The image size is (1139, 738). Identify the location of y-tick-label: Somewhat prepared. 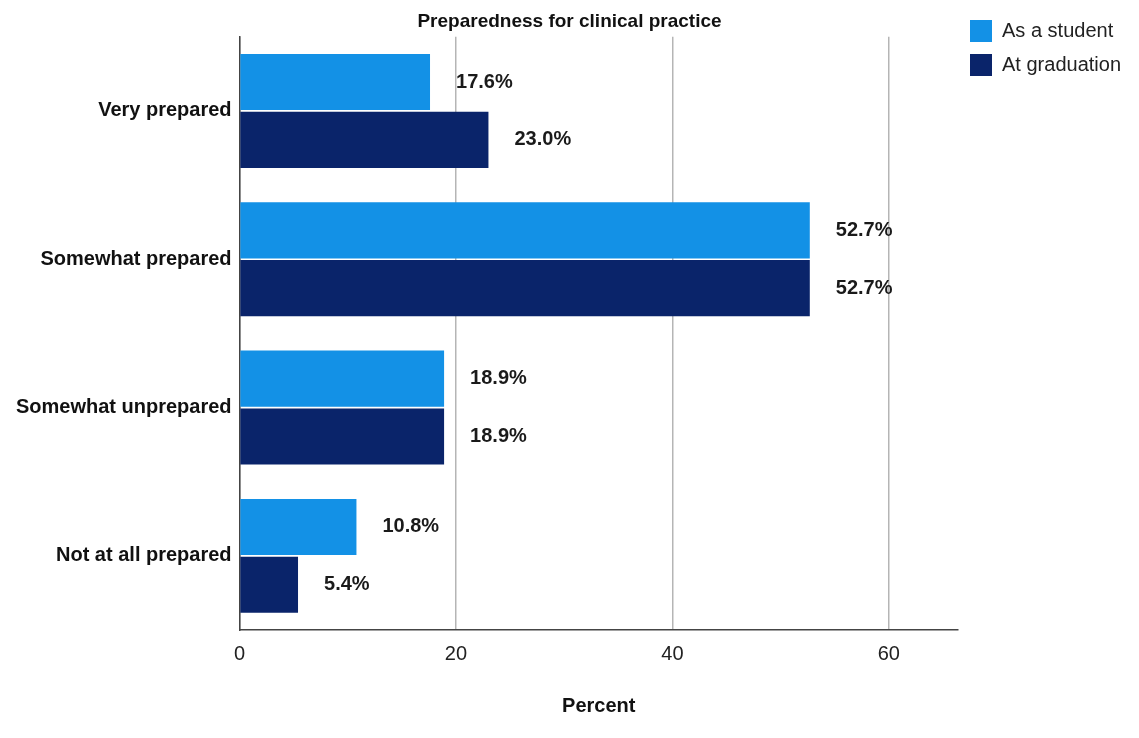
(136, 257).